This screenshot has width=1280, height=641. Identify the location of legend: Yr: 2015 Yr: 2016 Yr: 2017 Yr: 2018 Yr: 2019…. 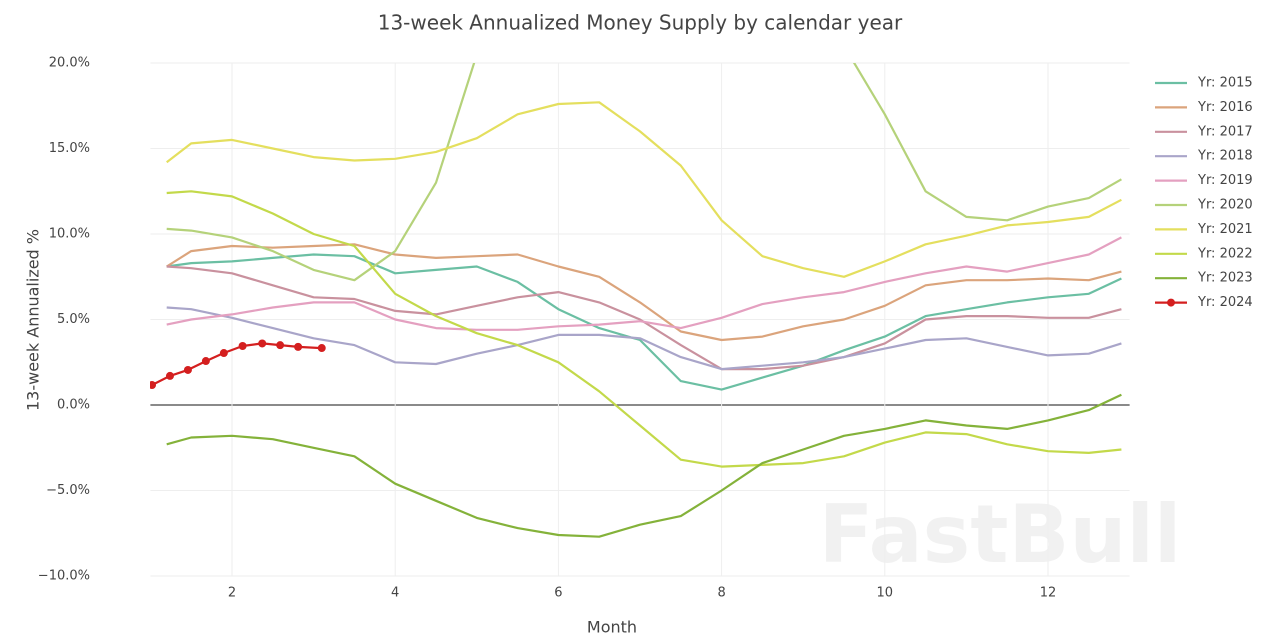
(1204, 193).